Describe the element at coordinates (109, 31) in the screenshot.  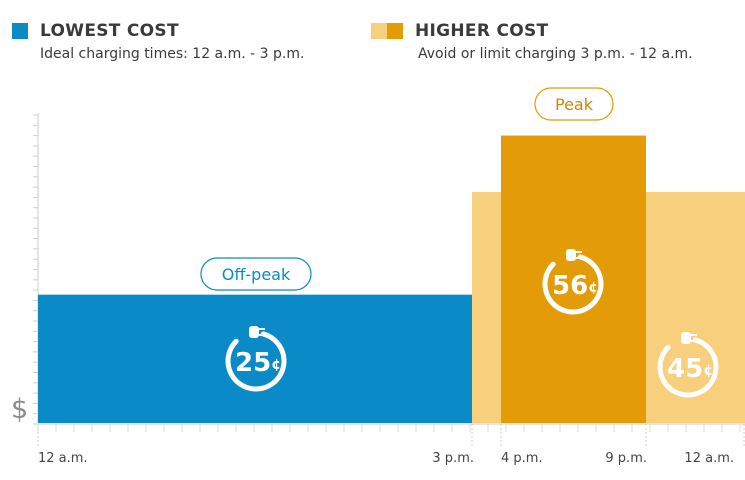
I see `legend-title-low: LOWEST COST` at that location.